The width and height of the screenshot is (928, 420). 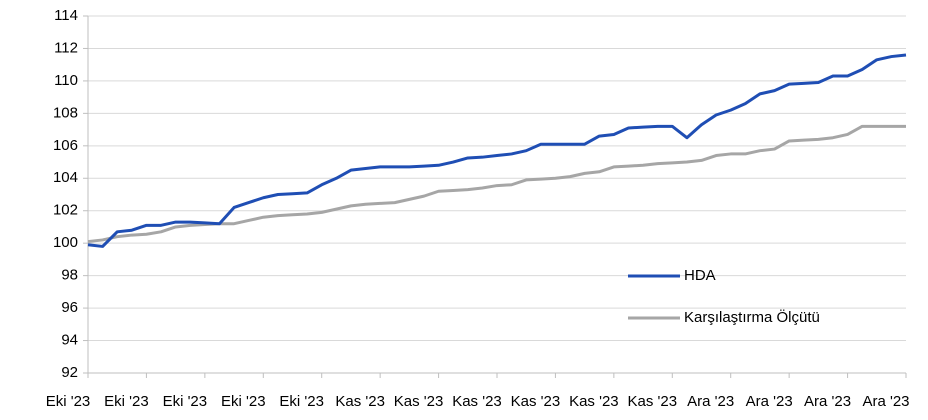 What do you see at coordinates (66, 47) in the screenshot?
I see `y-tick-label: 112` at bounding box center [66, 47].